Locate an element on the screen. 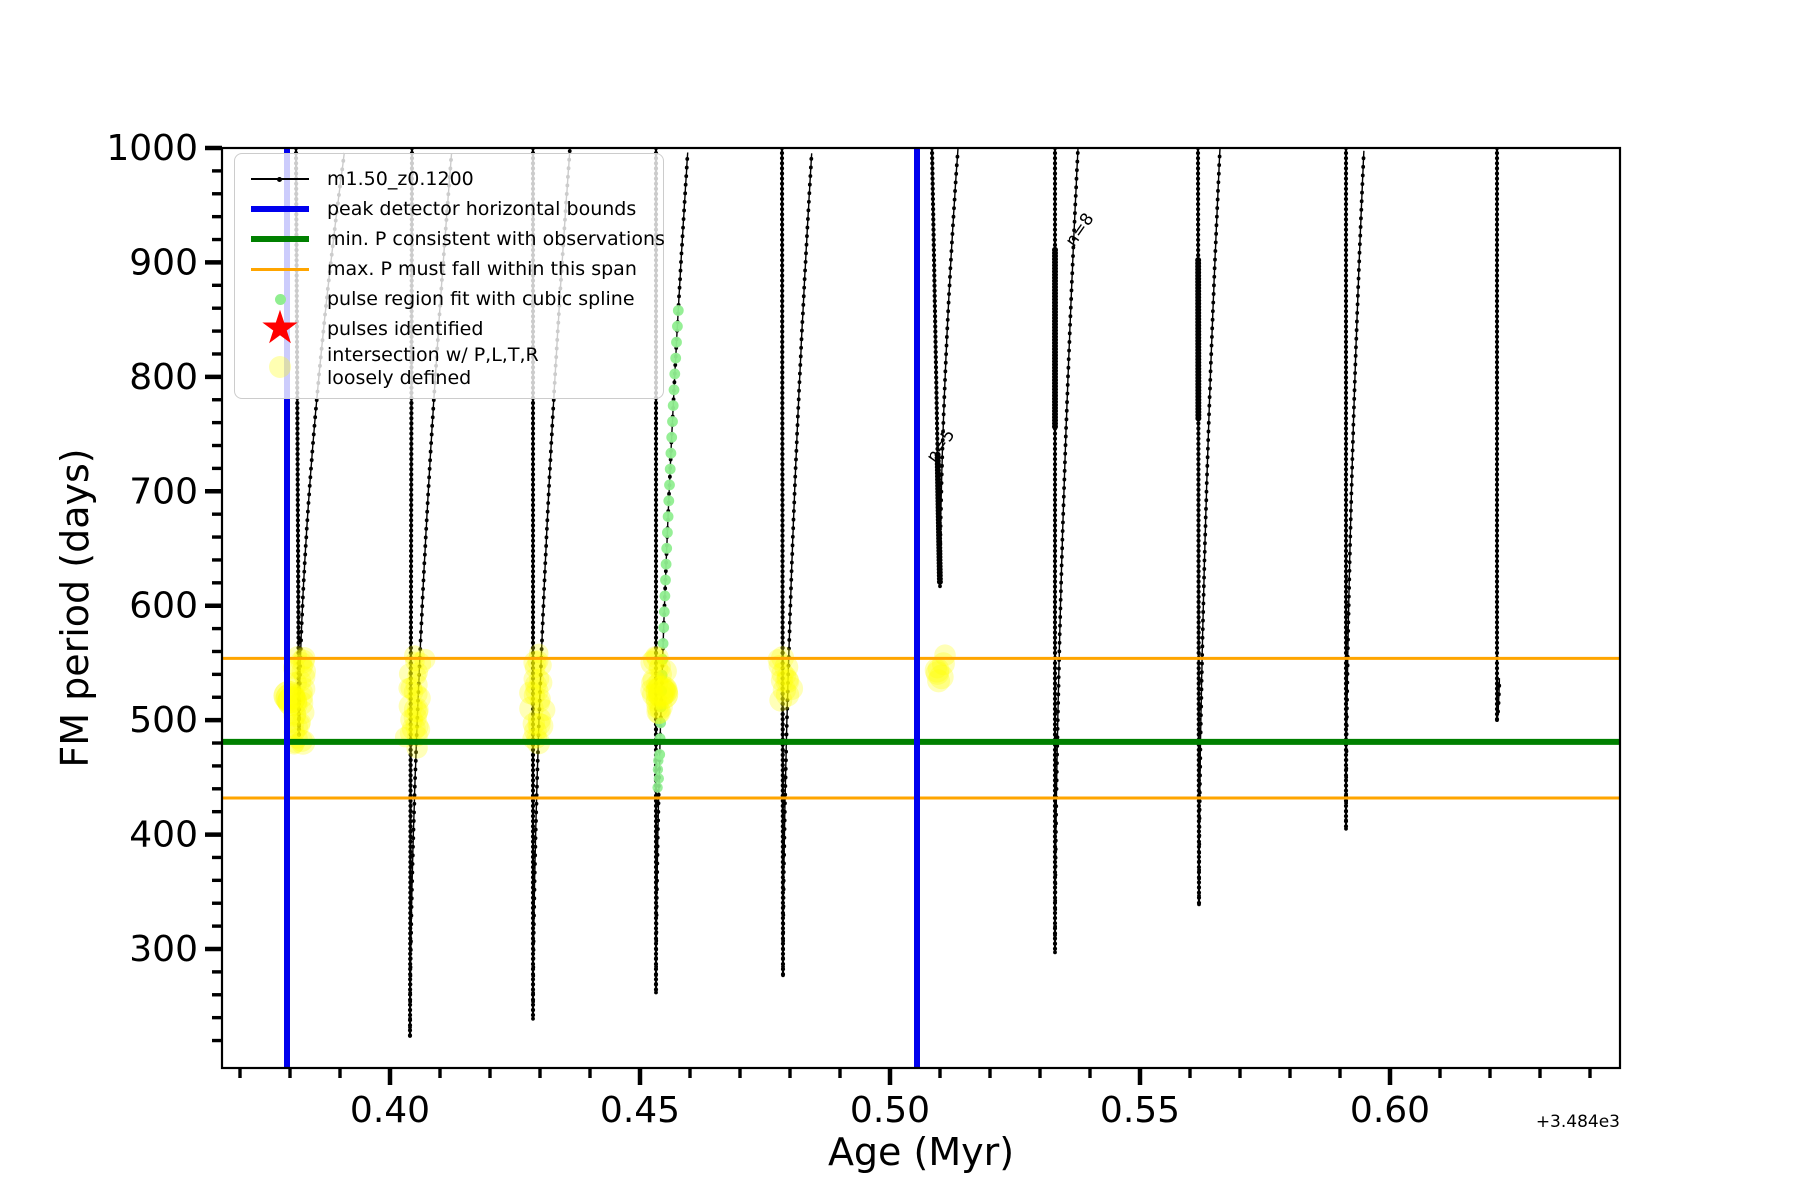 This screenshot has width=1800, height=1200. y-tick-label: 700 is located at coordinates (163, 491).